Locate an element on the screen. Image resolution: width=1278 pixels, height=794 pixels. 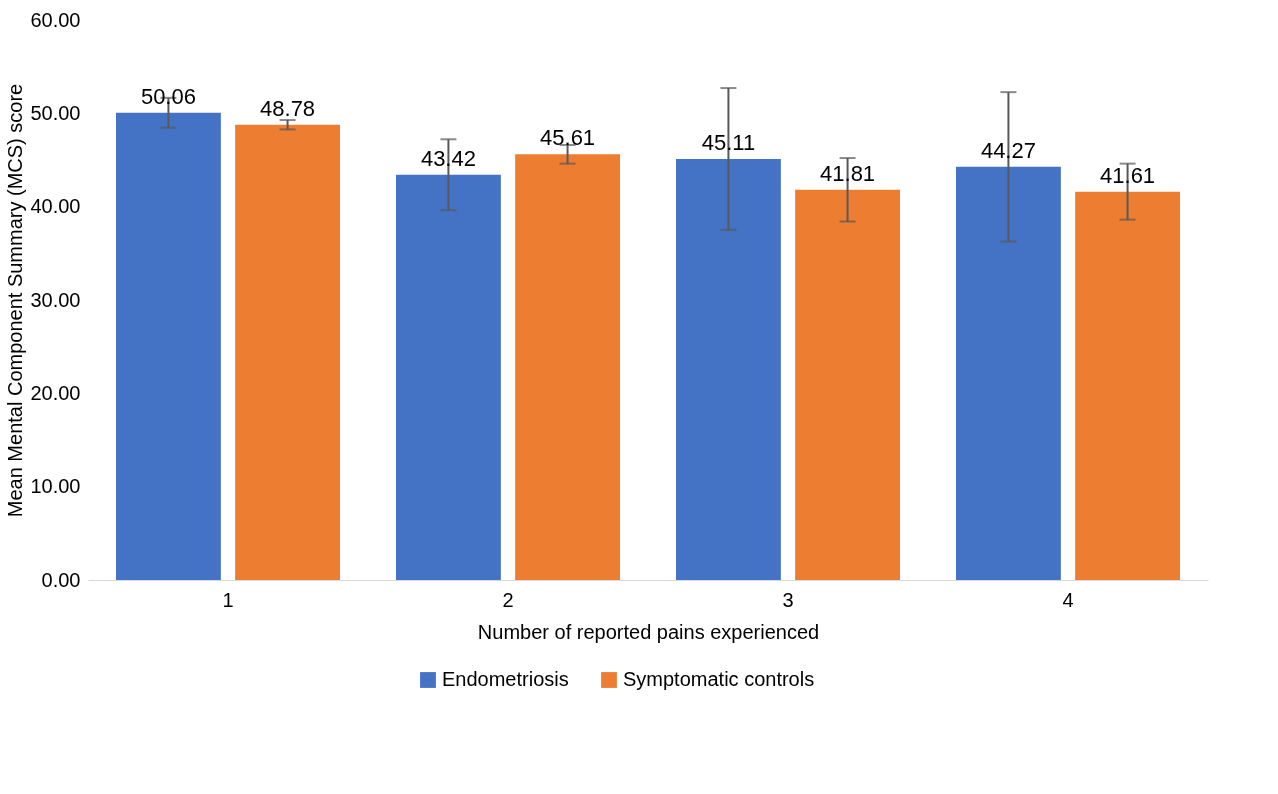
data-label: 50.06 is located at coordinates (168, 96).